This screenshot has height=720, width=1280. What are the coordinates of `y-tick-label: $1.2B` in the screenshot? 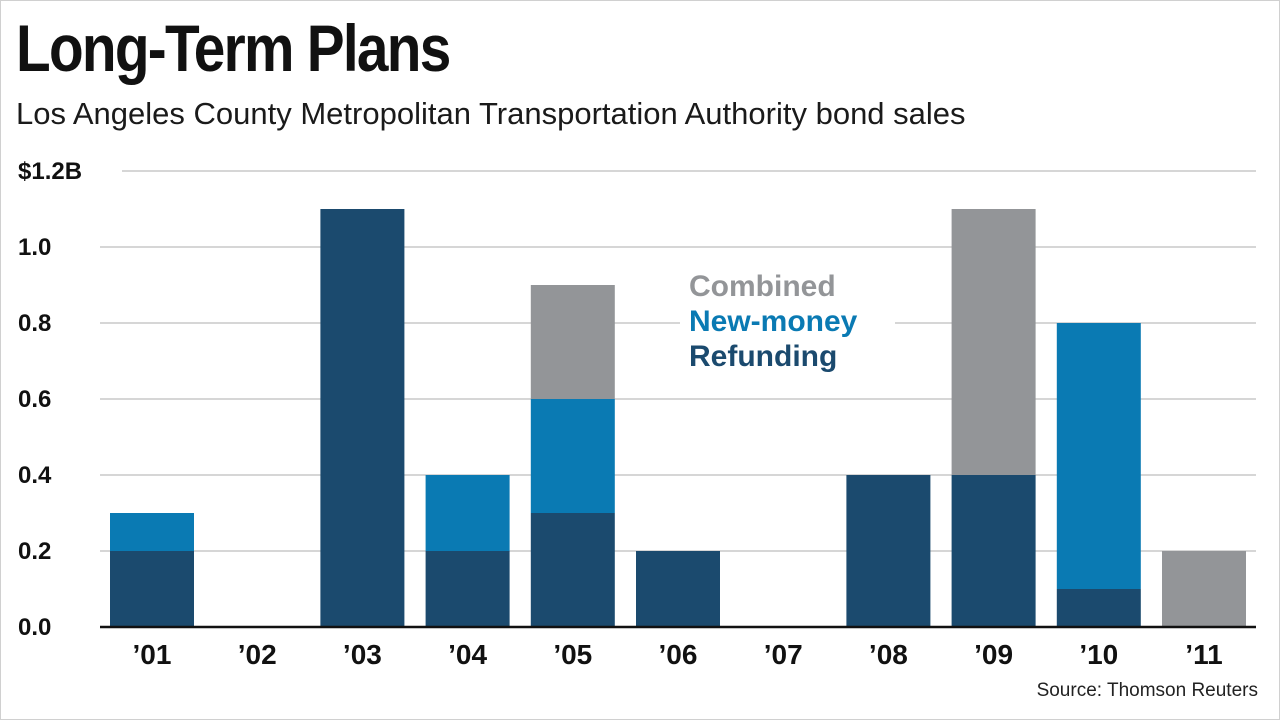 It's located at (50, 171).